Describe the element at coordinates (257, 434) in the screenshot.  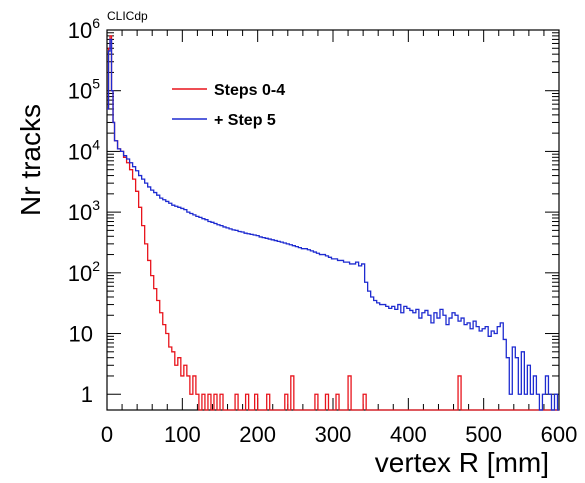
I see `x-tick-label: 200` at that location.